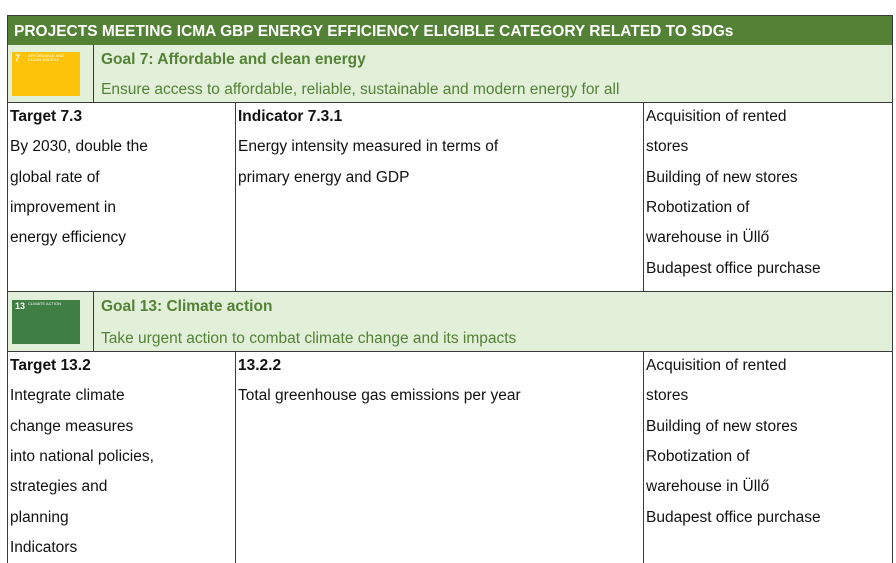 The height and width of the screenshot is (563, 896). I want to click on target-text: improvement in, so click(63, 207).